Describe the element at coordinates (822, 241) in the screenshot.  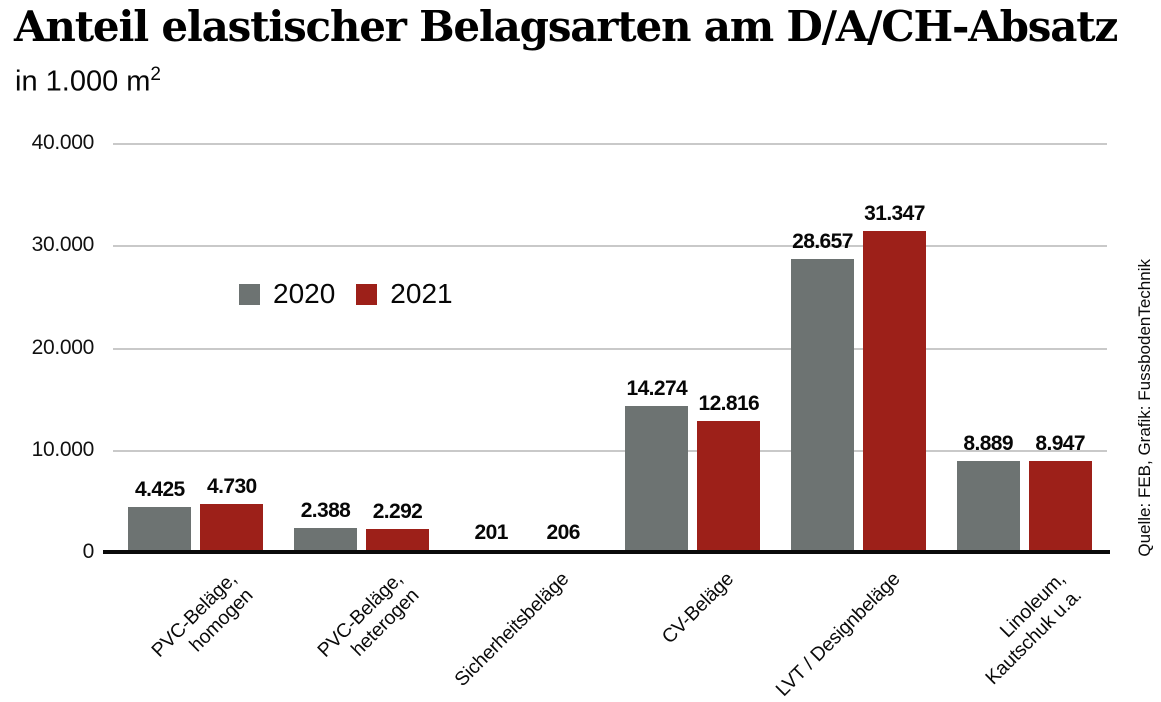
I see `bar-value-label: 28.657` at that location.